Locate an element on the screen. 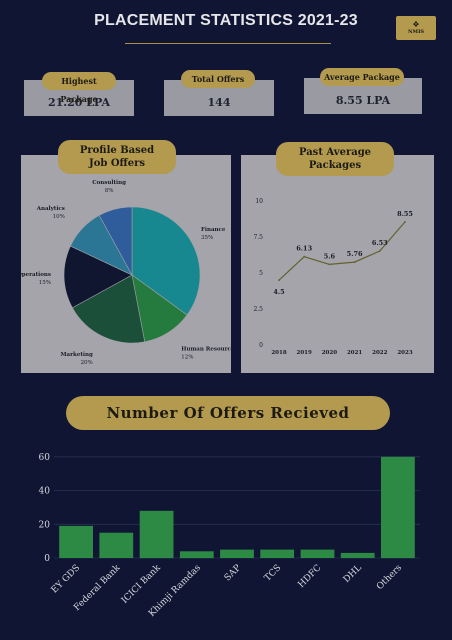  bar-dhl is located at coordinates (357, 555).